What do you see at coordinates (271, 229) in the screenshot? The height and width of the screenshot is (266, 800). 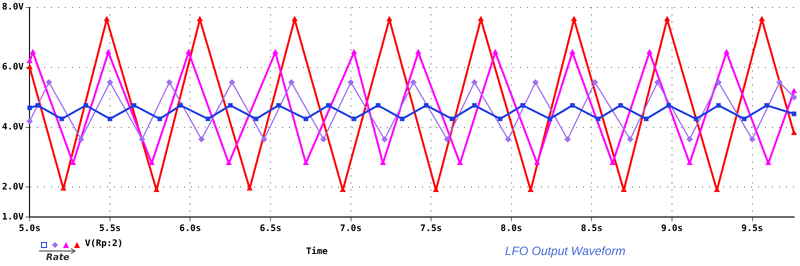 I see `x-tick-label: 6.5s` at bounding box center [271, 229].